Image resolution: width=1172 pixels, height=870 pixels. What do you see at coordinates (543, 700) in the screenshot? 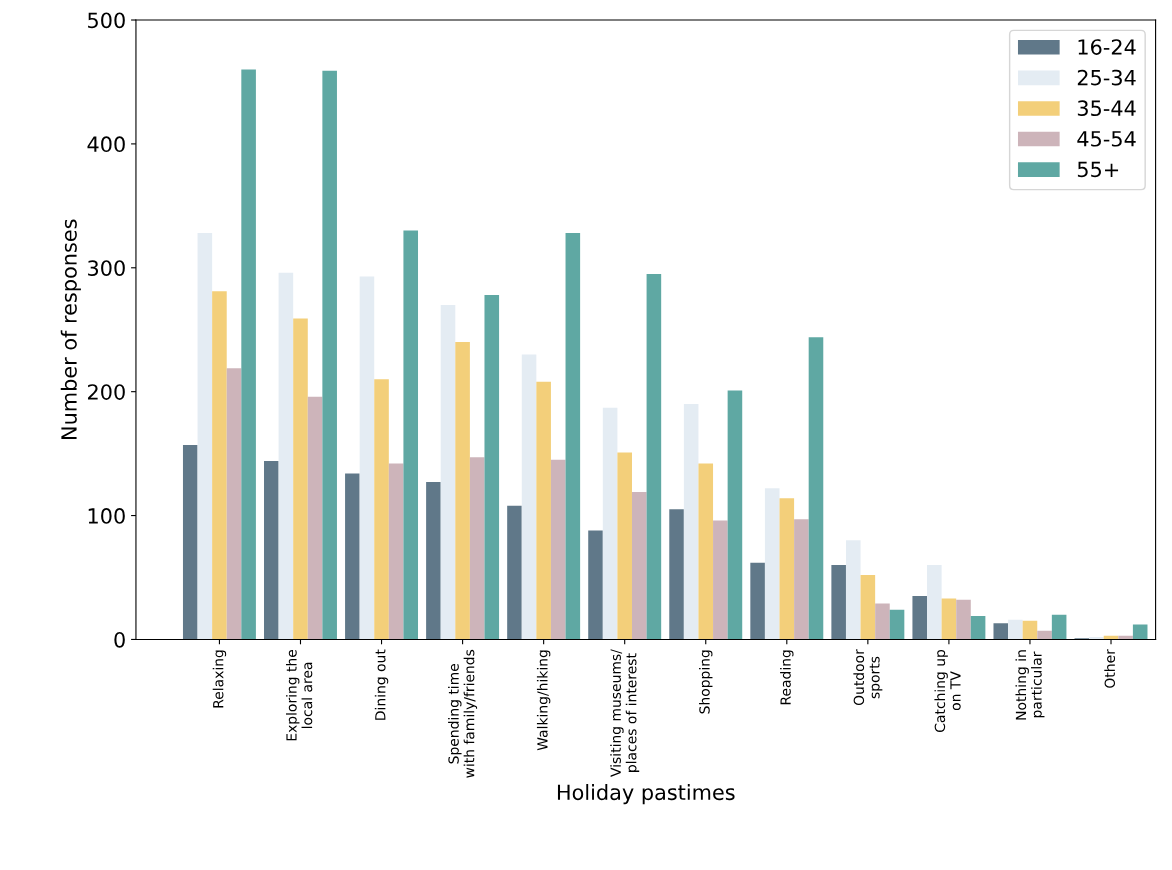
I see `x-tick-label: Walking/hiking` at bounding box center [543, 700].